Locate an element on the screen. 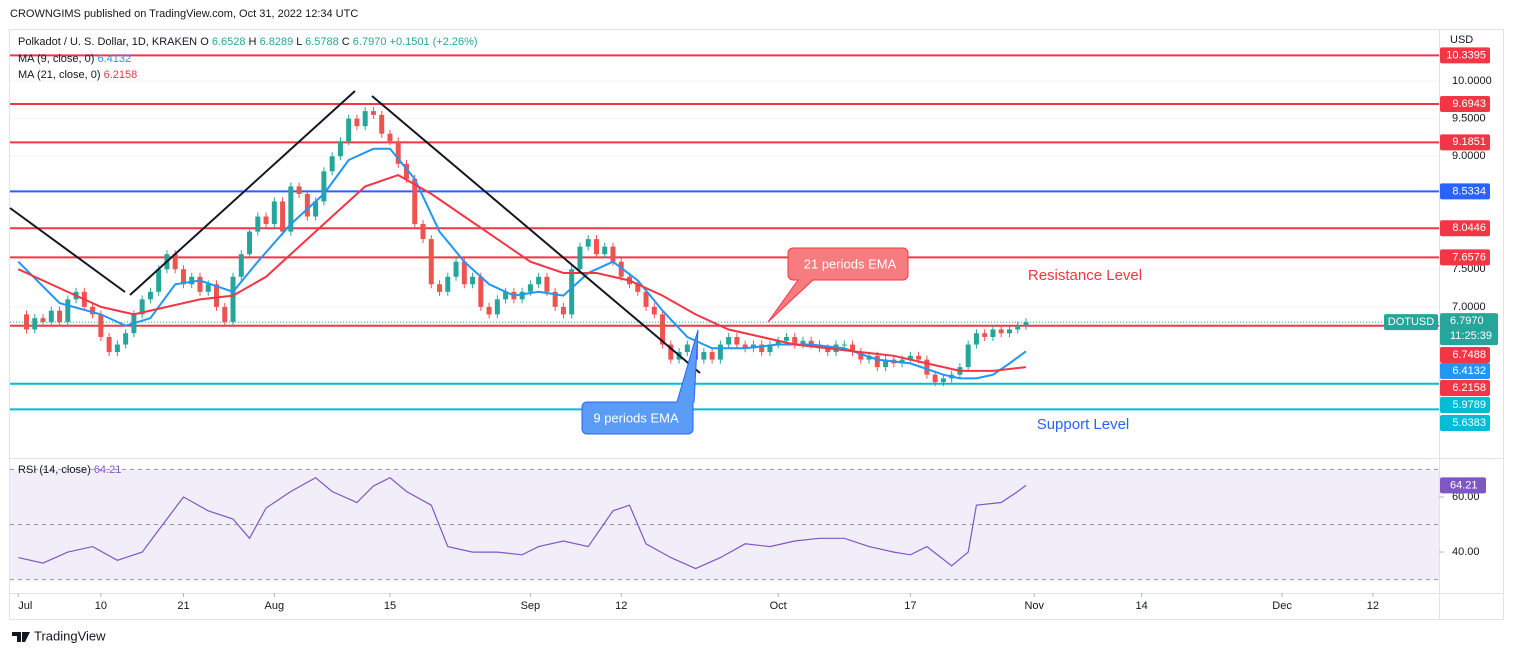 The width and height of the screenshot is (1514, 655). trend-line is located at coordinates (242, 193).